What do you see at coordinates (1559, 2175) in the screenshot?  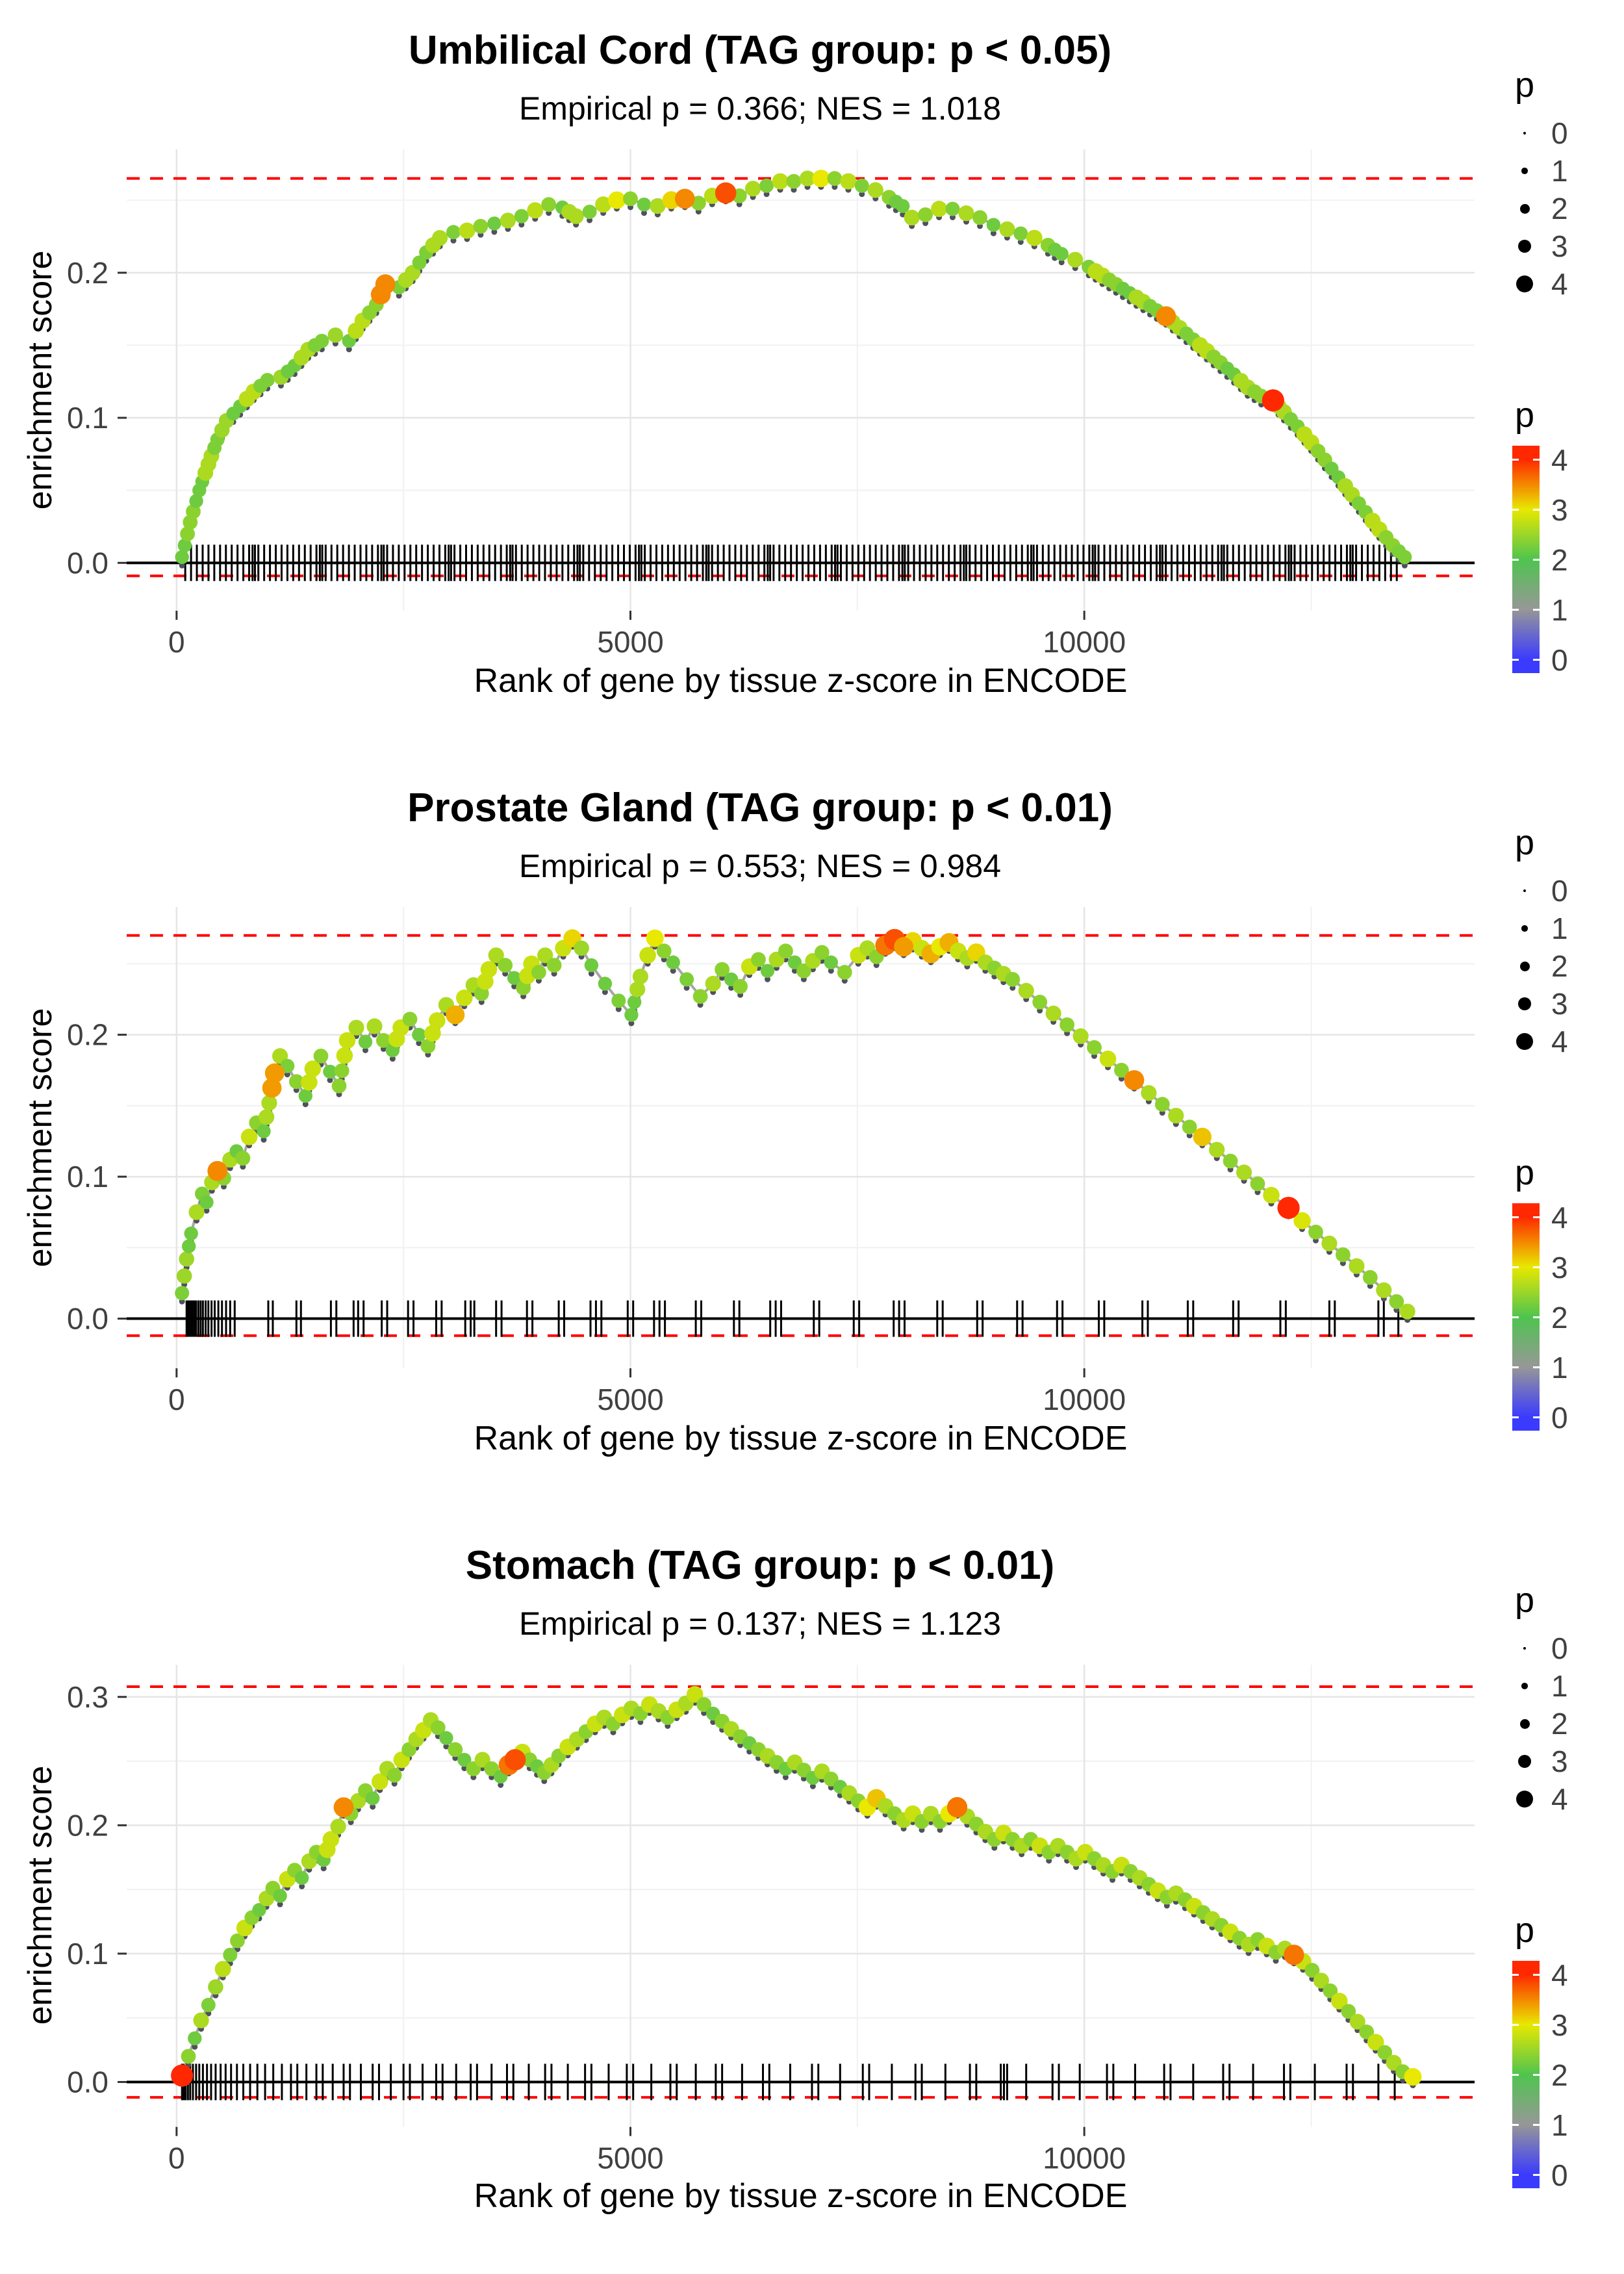 I see `color-legend-label: 0` at bounding box center [1559, 2175].